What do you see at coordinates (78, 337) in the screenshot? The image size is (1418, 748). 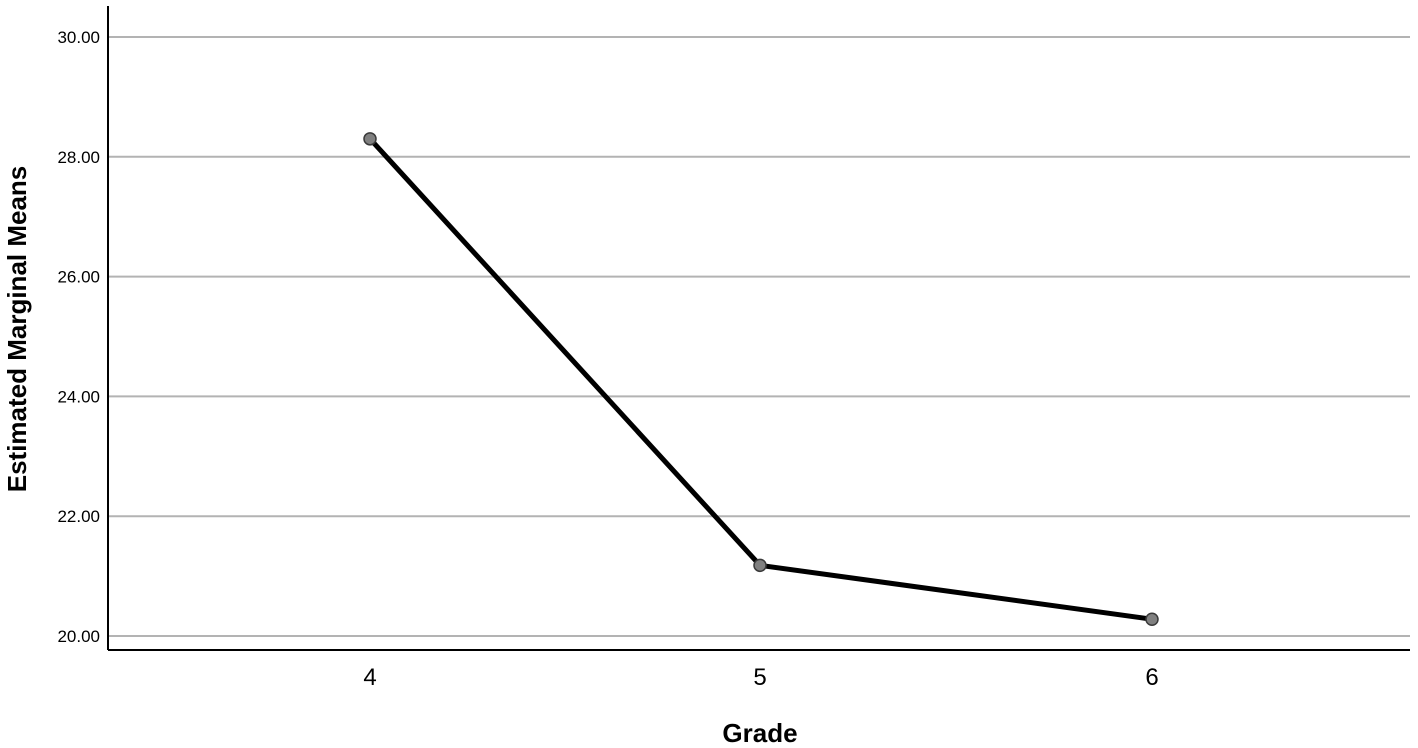 I see `y-tick-labels: 20.00 22.00 24.00 26.00 28.00 30.00` at bounding box center [78, 337].